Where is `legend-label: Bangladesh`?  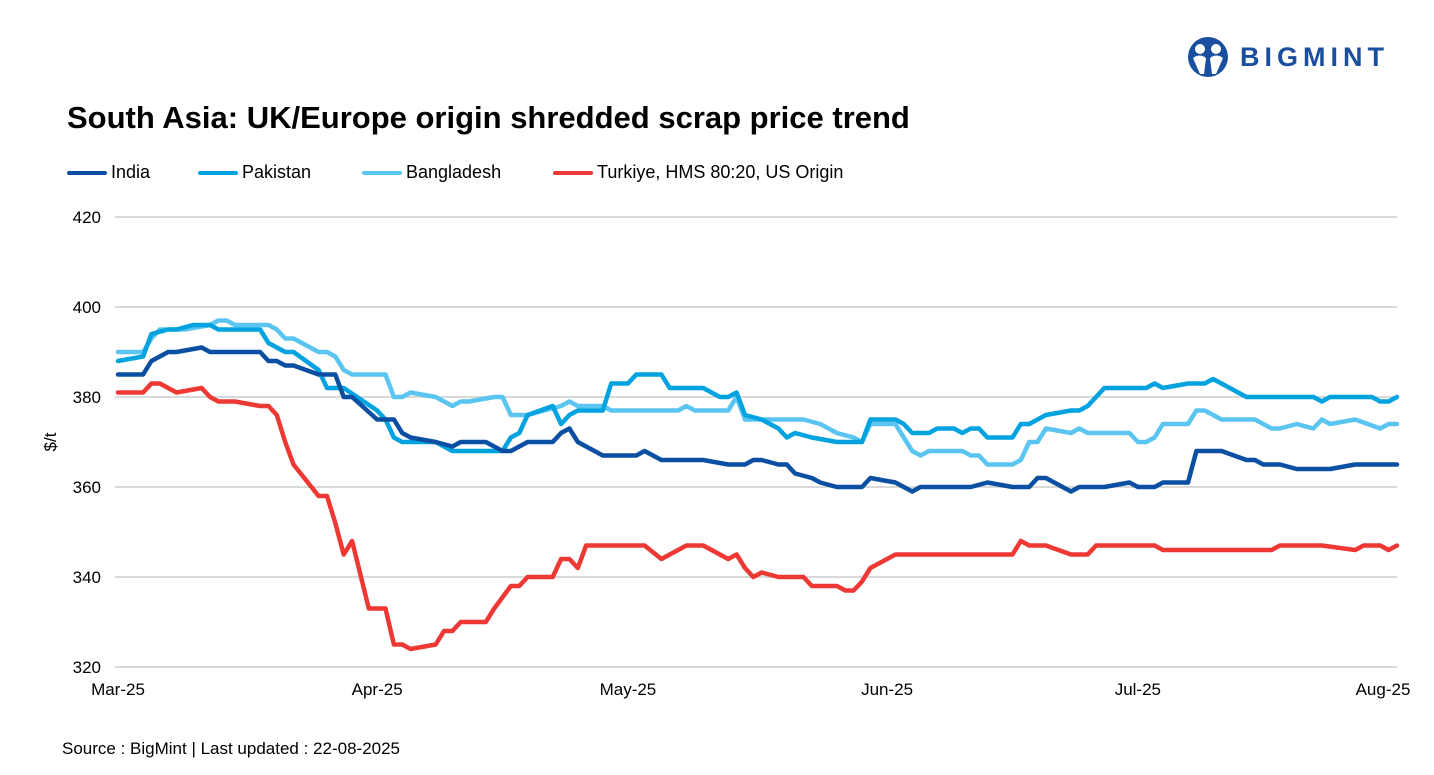 legend-label: Bangladesh is located at coordinates (454, 172).